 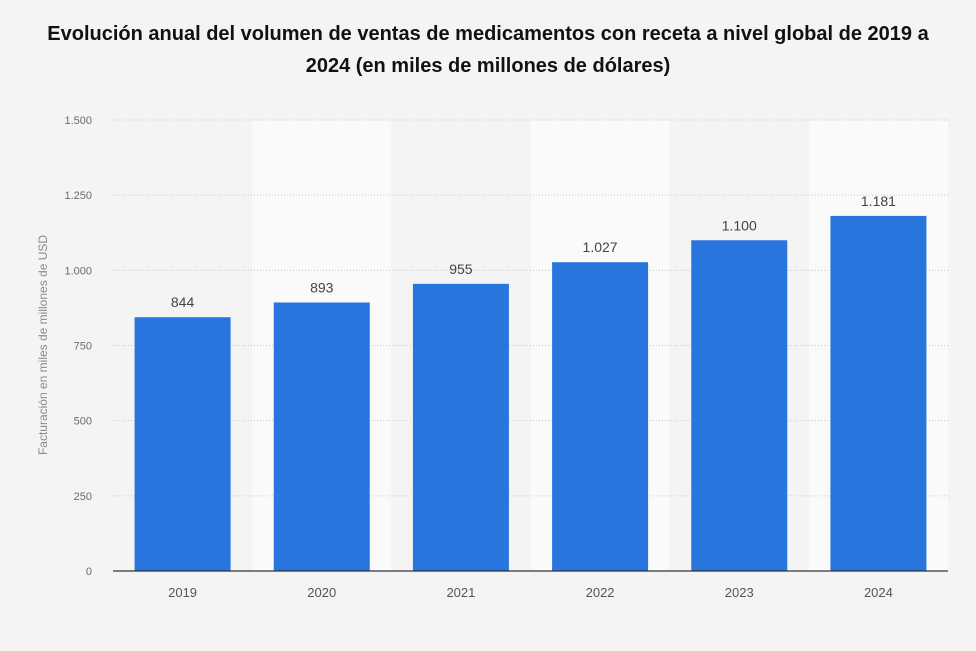 What do you see at coordinates (739, 405) in the screenshot?
I see `bar-2023` at bounding box center [739, 405].